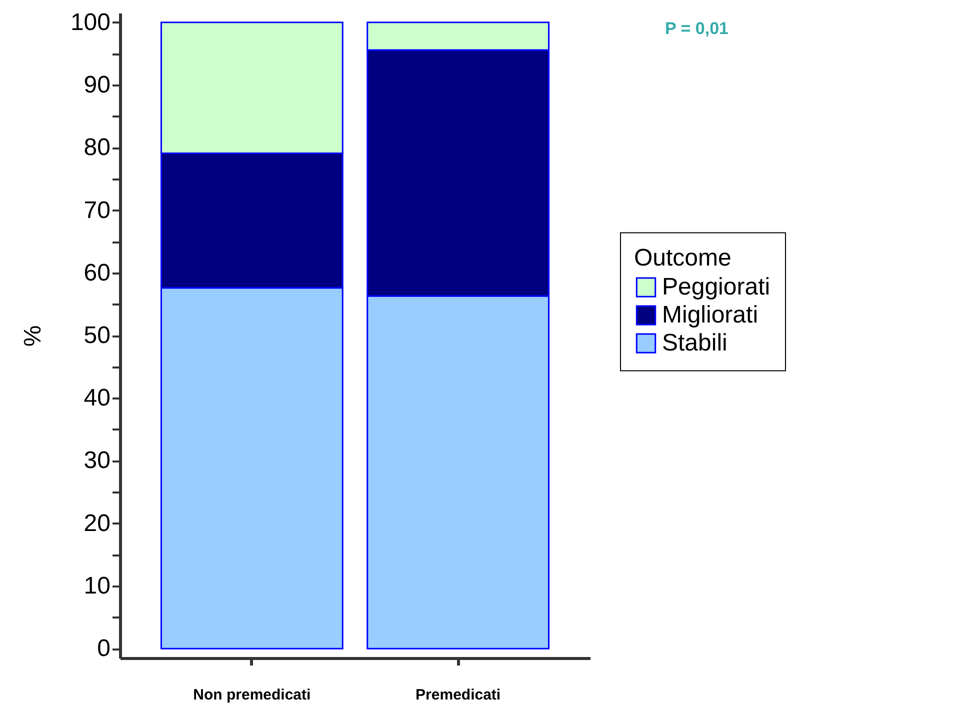 This screenshot has height=722, width=966. Describe the element at coordinates (97, 460) in the screenshot. I see `y-tick-label: 30` at that location.